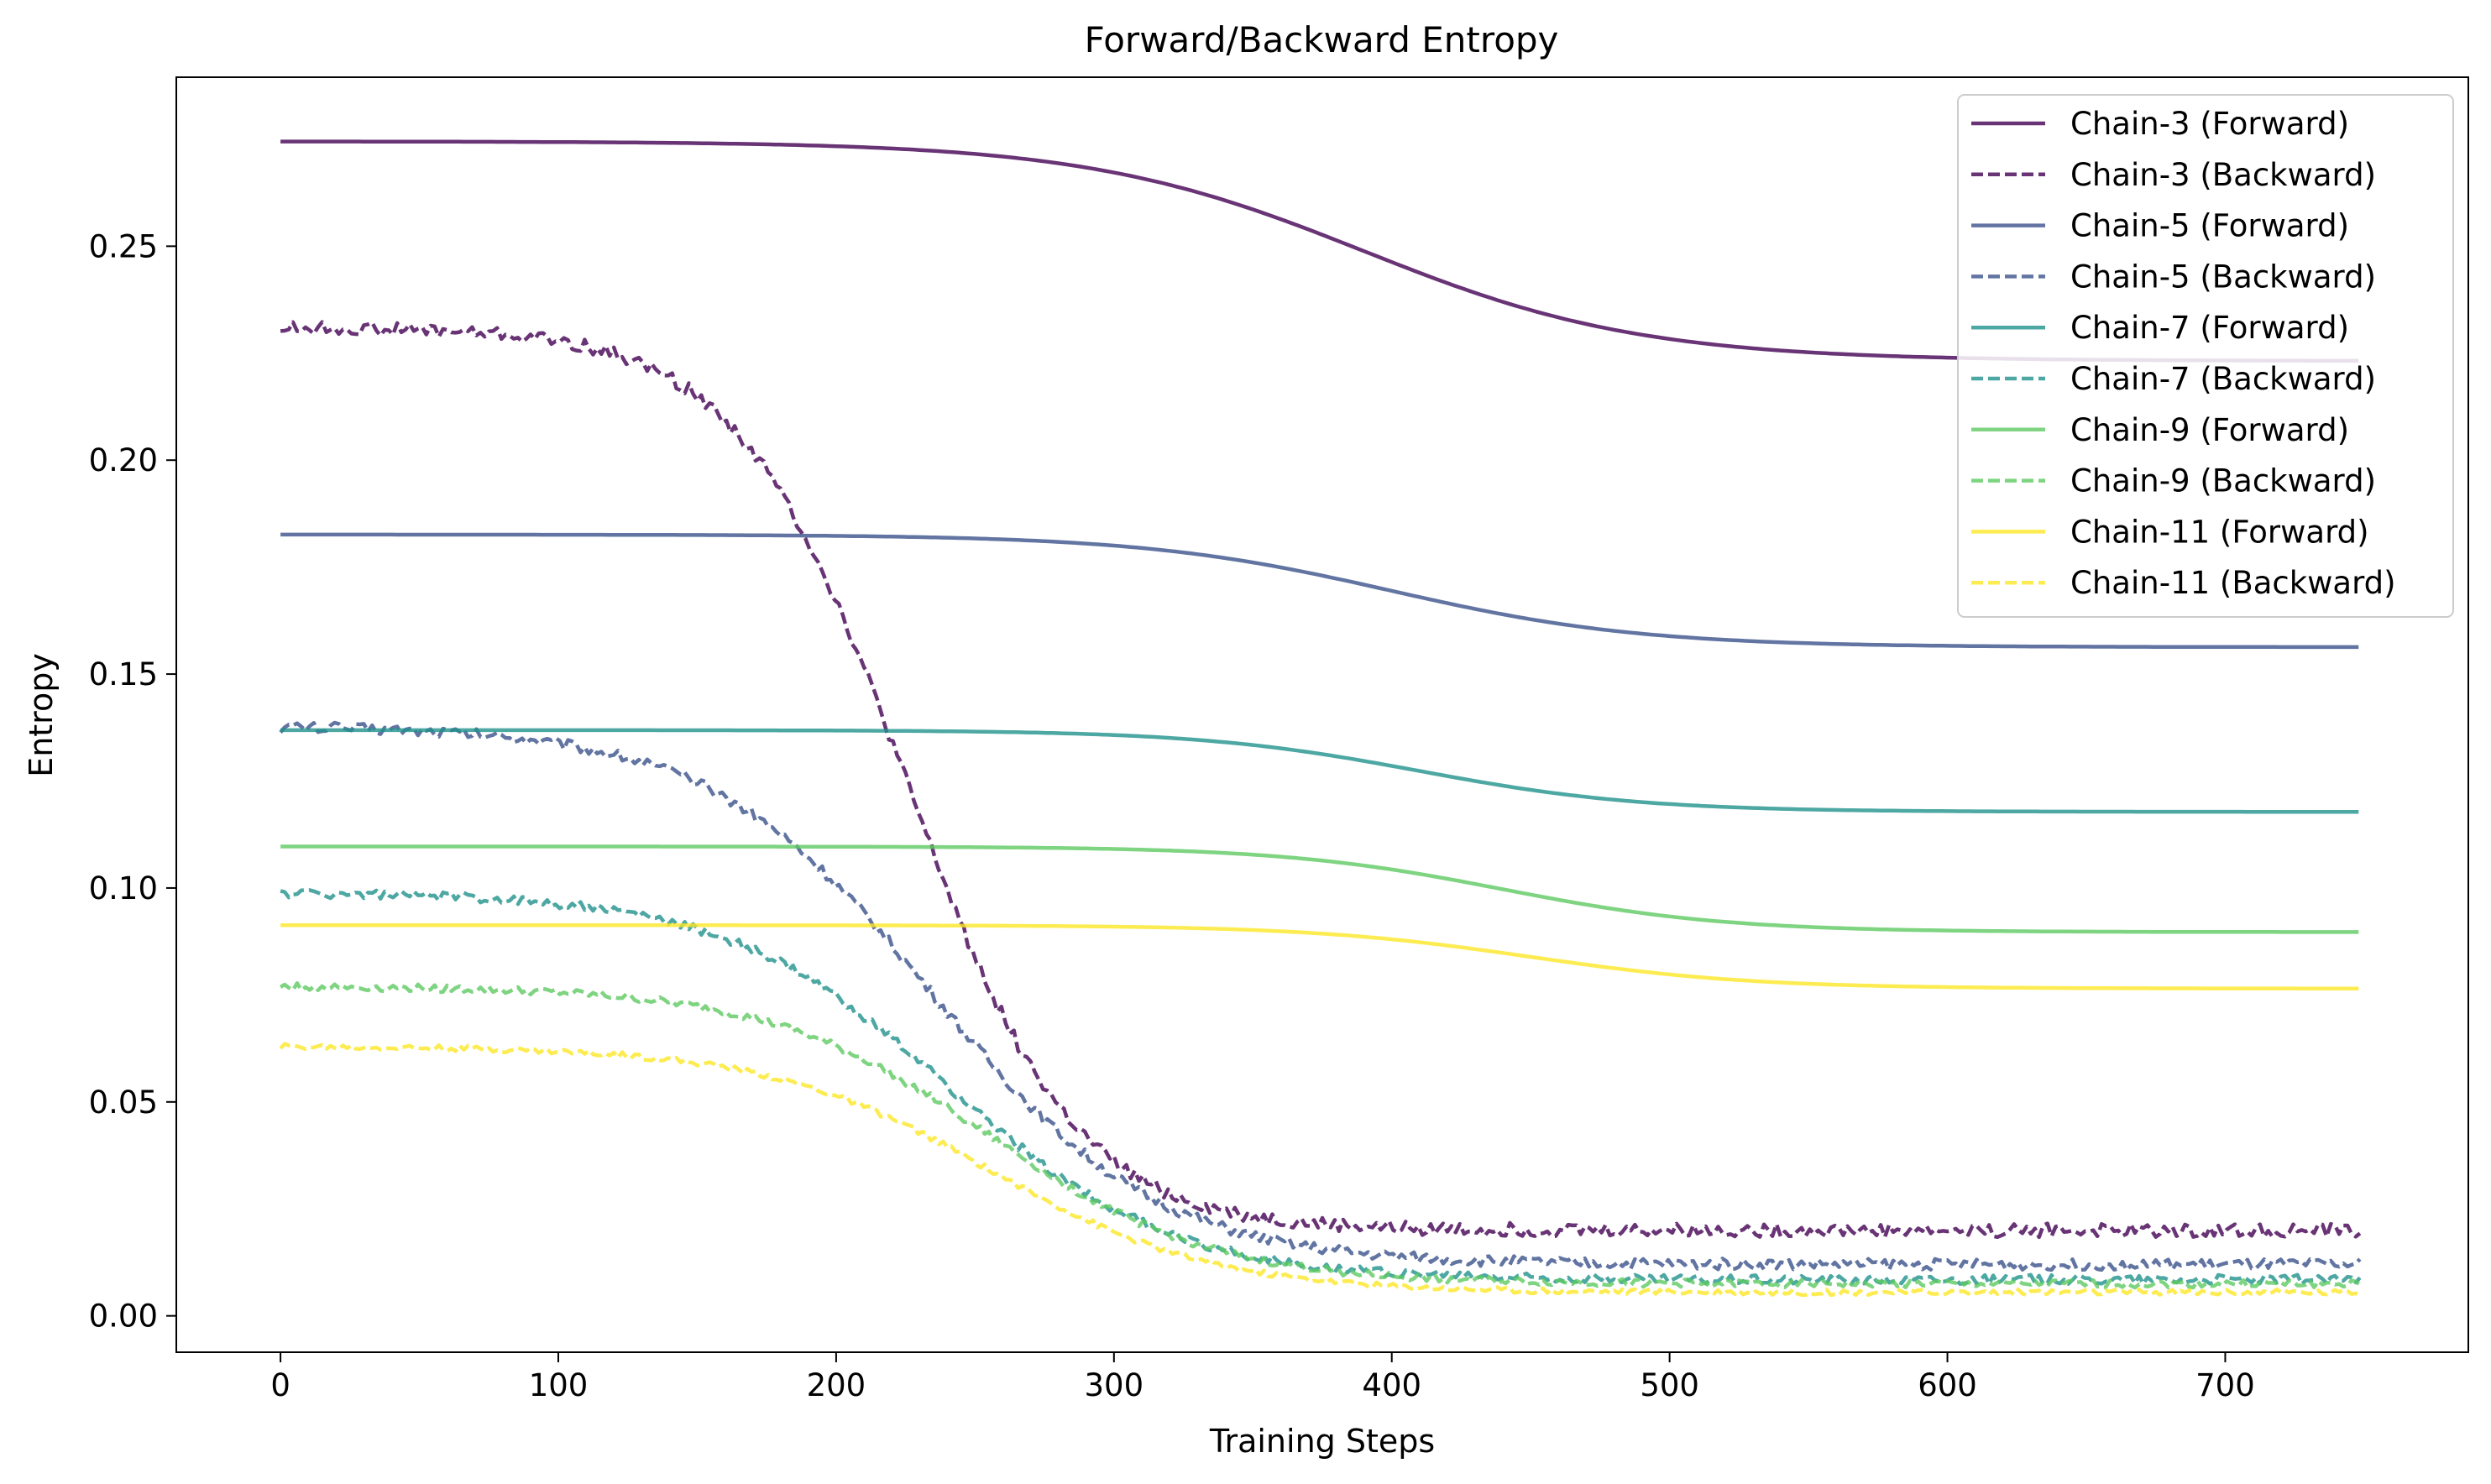 This screenshot has width=2491, height=1484. I want to click on legend-label-5: Chain-7 (Backward), so click(2223, 379).